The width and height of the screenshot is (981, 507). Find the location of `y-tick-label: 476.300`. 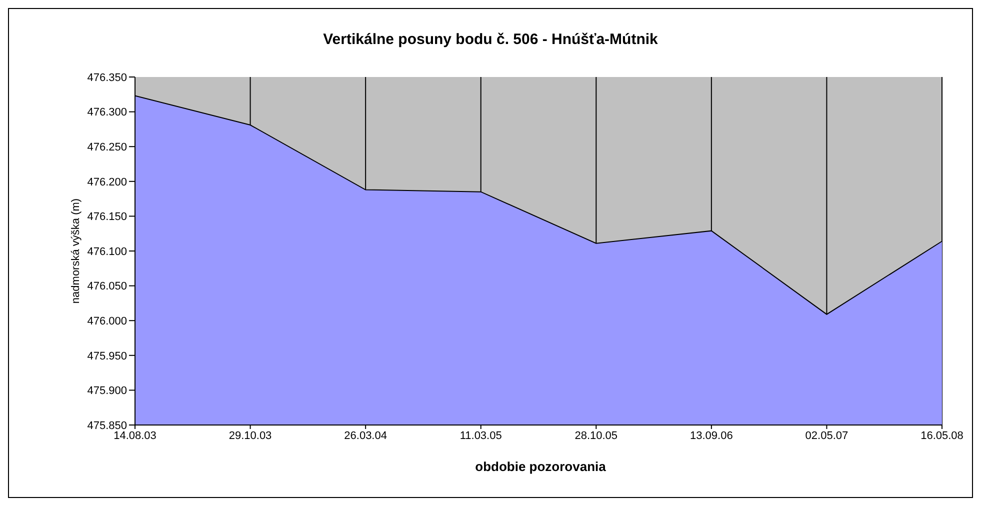

y-tick-label: 476.300 is located at coordinates (107, 112).